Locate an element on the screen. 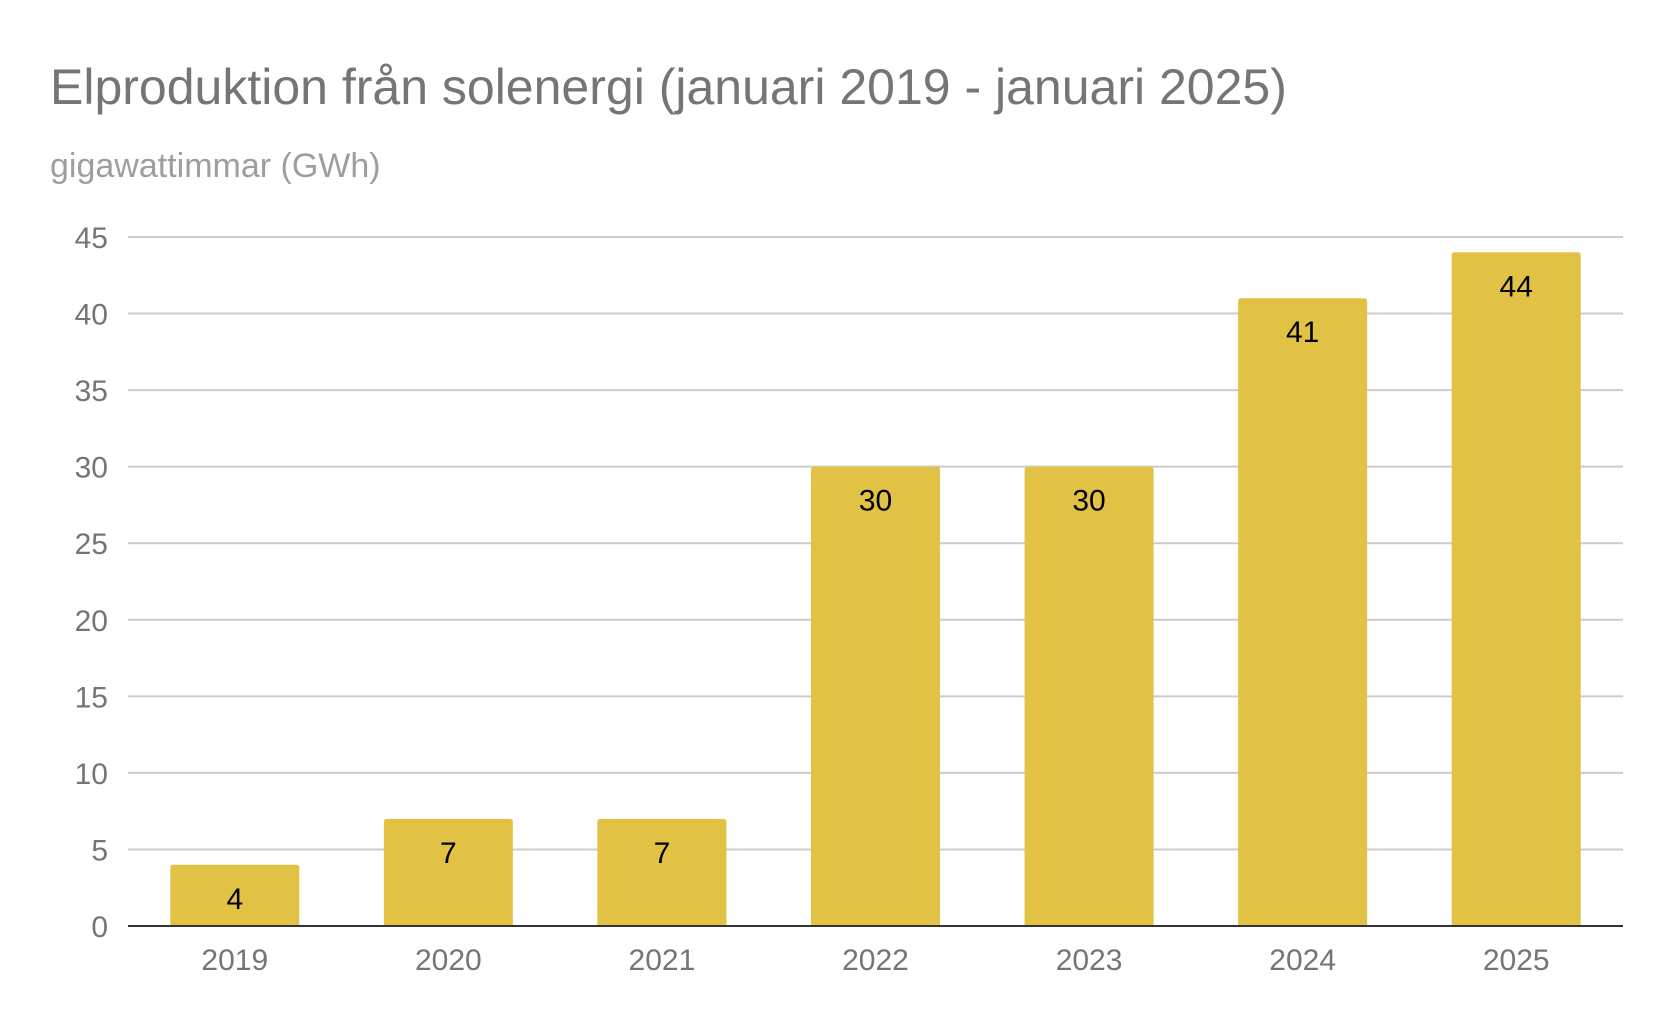  x-tick-label: 2019 is located at coordinates (234, 960).